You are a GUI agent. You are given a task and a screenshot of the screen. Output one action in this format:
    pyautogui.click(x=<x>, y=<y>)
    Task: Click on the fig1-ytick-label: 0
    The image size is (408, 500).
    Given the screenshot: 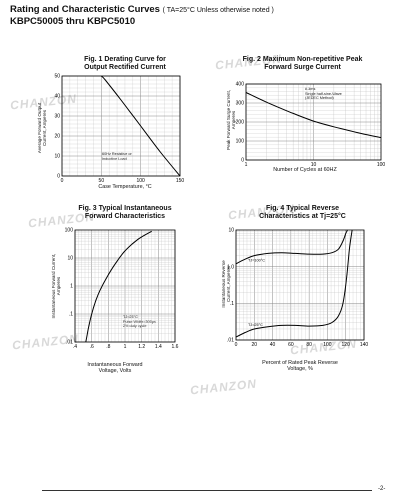 What is the action you would take?
    pyautogui.click(x=58, y=177)
    